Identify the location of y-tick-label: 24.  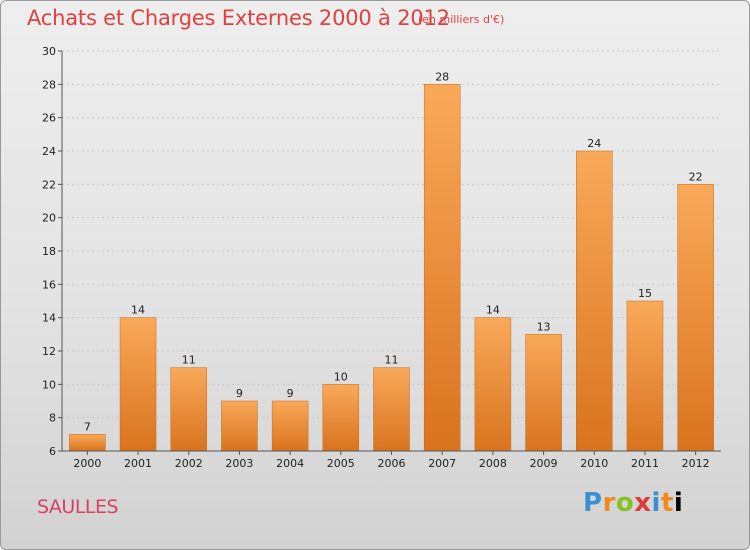
(49, 151).